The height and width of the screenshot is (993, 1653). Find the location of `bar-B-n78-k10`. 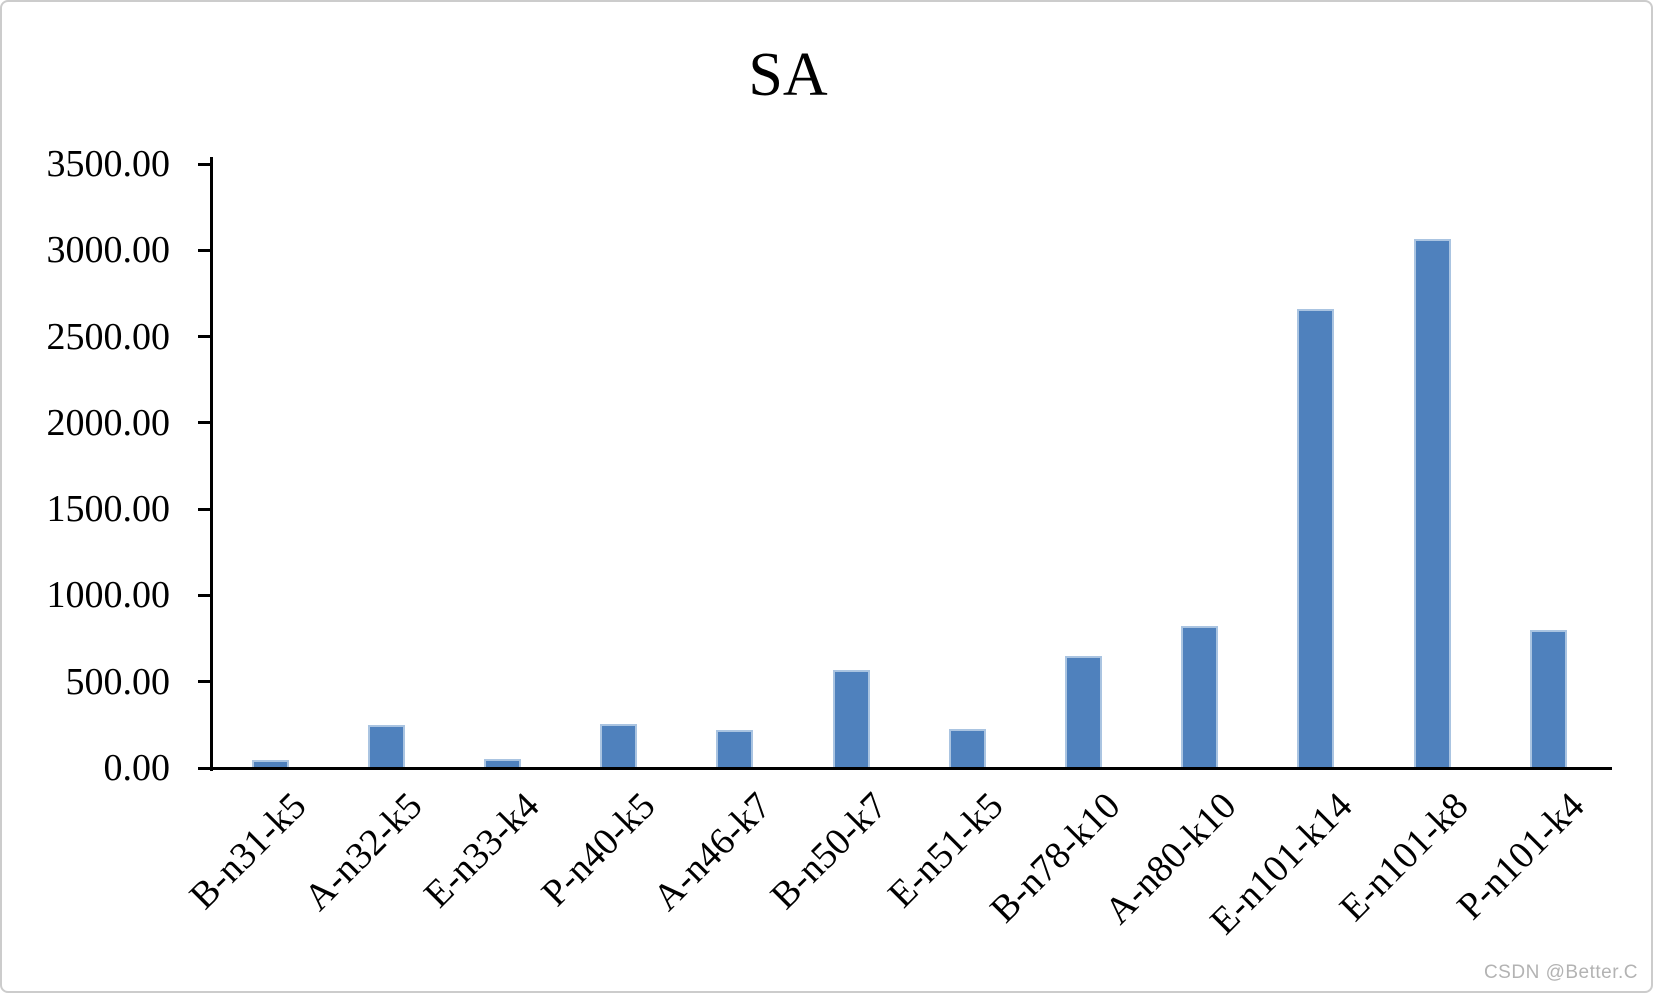

bar-B-n78-k10 is located at coordinates (1083, 712).